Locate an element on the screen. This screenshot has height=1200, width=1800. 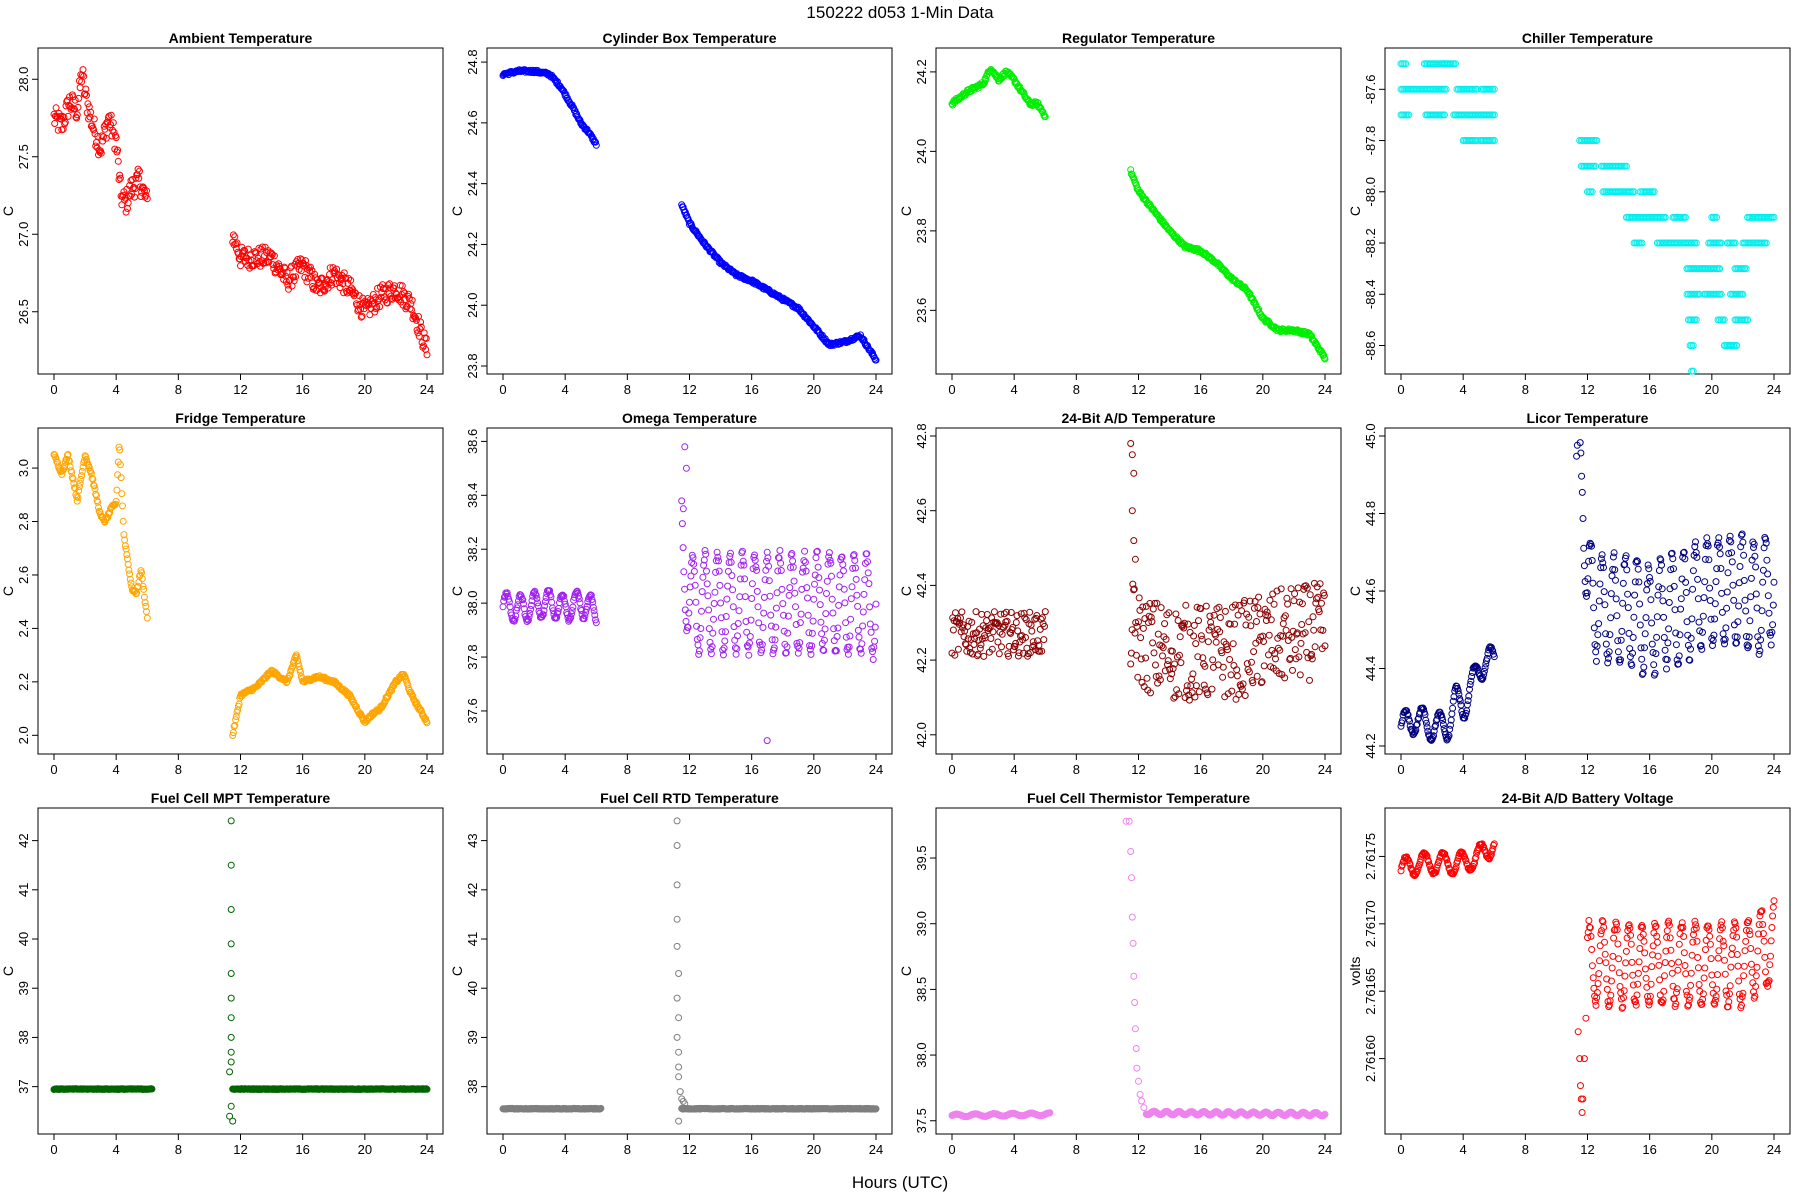
plot-frame is located at coordinates (1138, 971).